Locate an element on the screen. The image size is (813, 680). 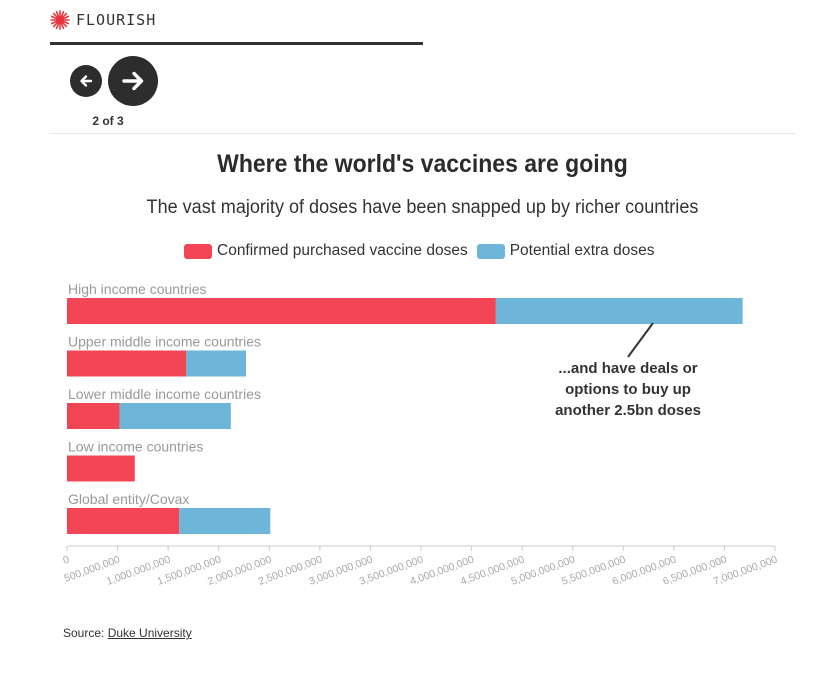
slide-counter: 2 of 3 is located at coordinates (108, 121).